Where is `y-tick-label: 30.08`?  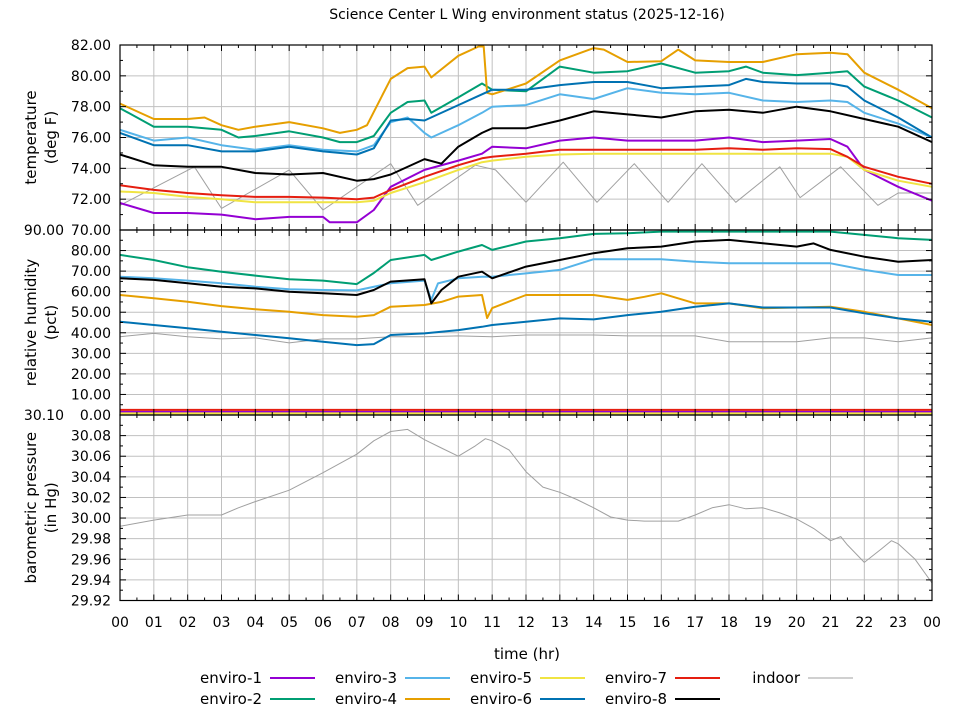
y-tick-label: 30.08 is located at coordinates (91, 437).